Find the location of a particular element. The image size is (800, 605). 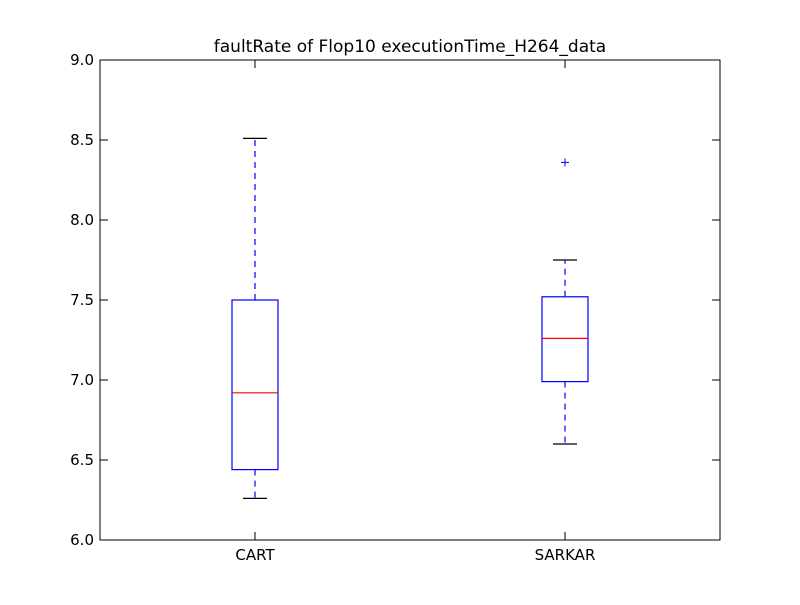

y-tick-label: 8.0 is located at coordinates (82, 220).